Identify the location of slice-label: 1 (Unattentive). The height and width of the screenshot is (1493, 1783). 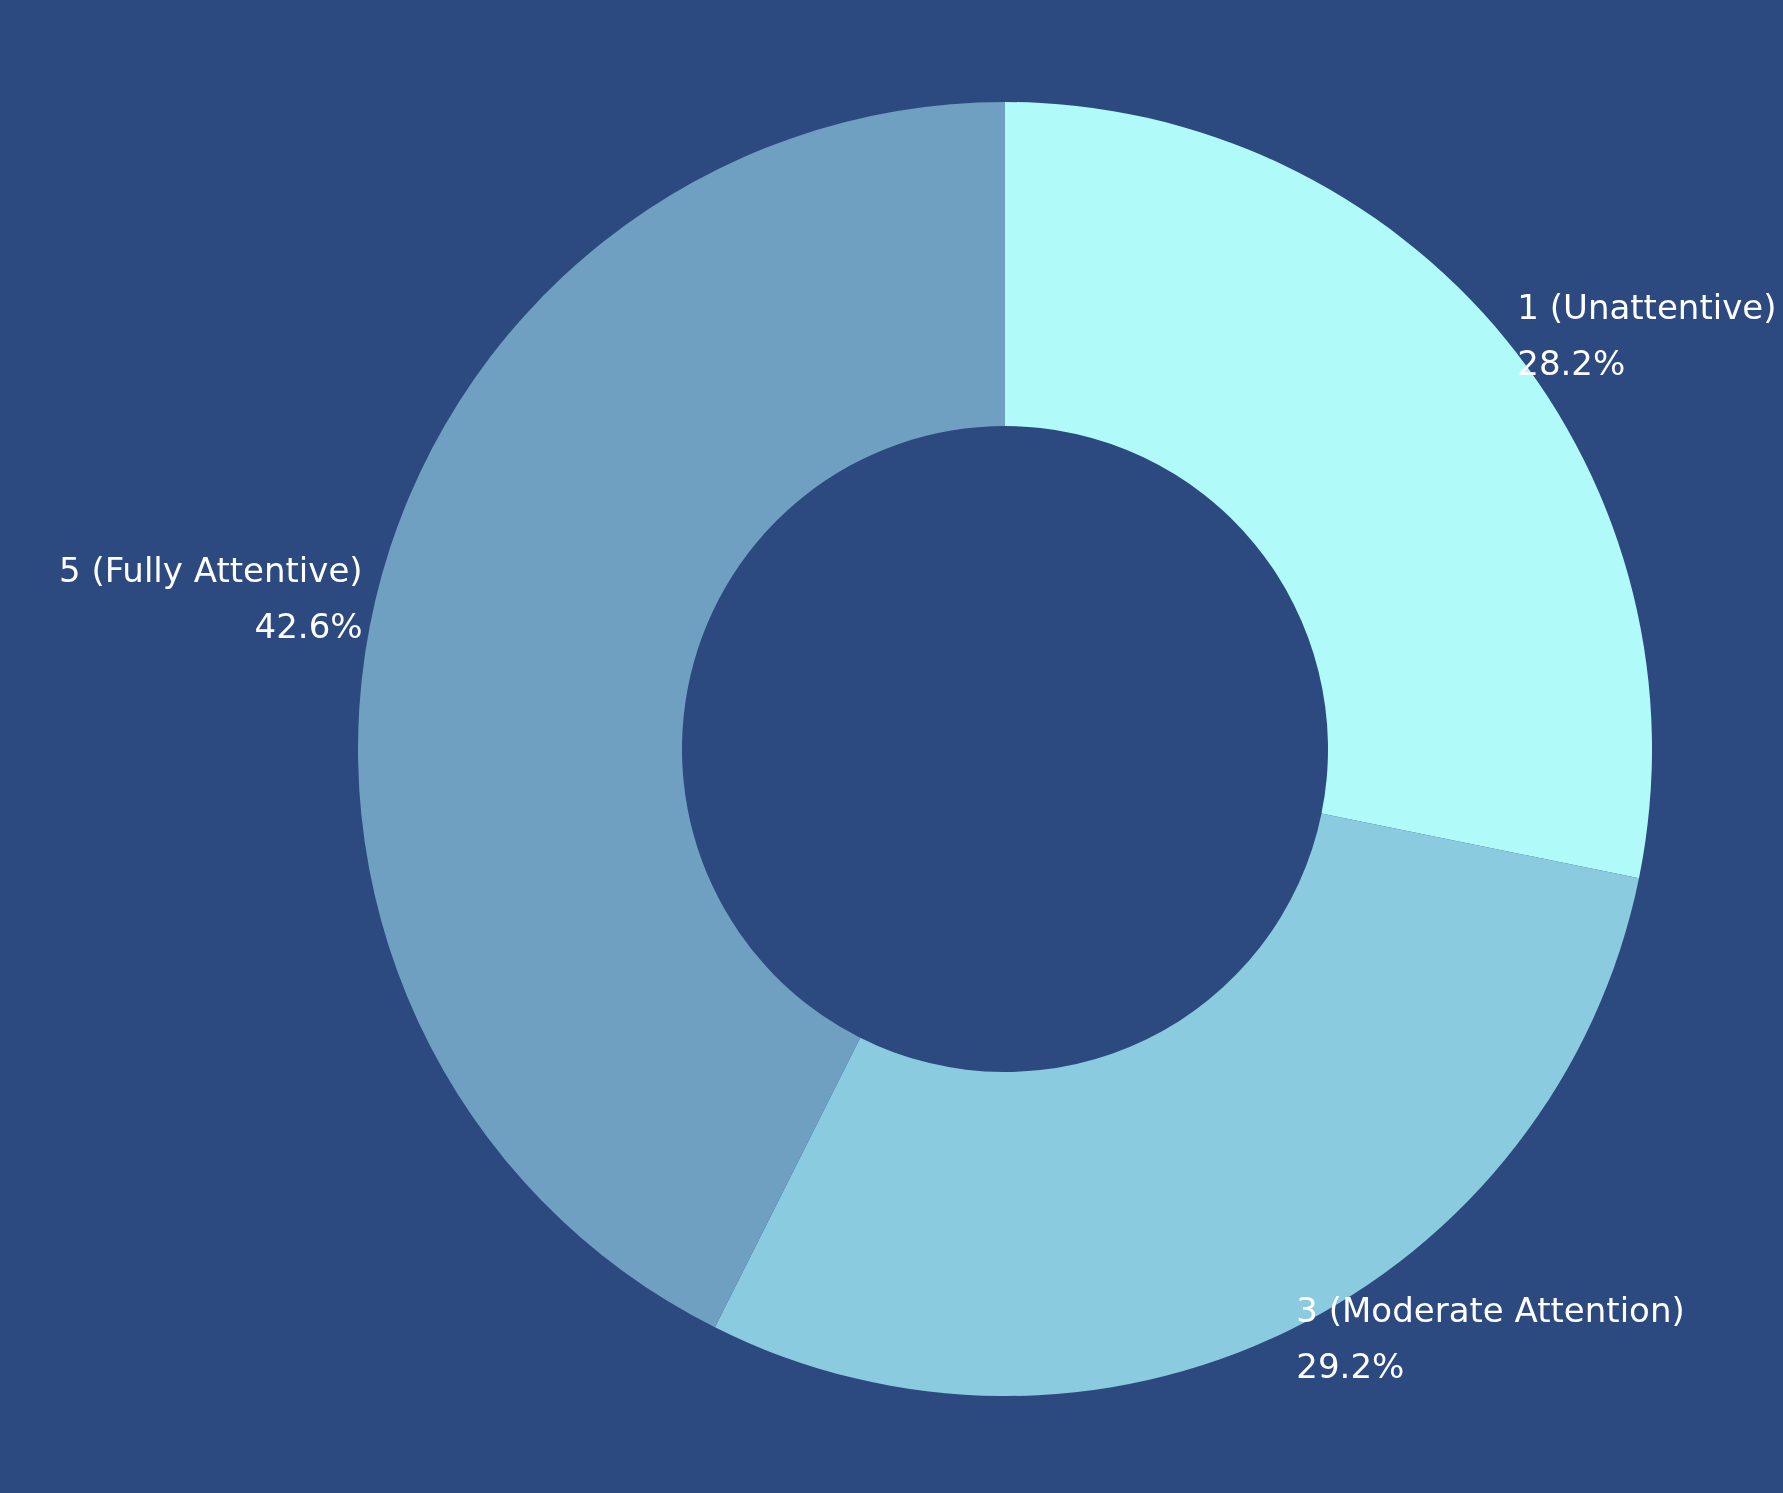
(1647, 306).